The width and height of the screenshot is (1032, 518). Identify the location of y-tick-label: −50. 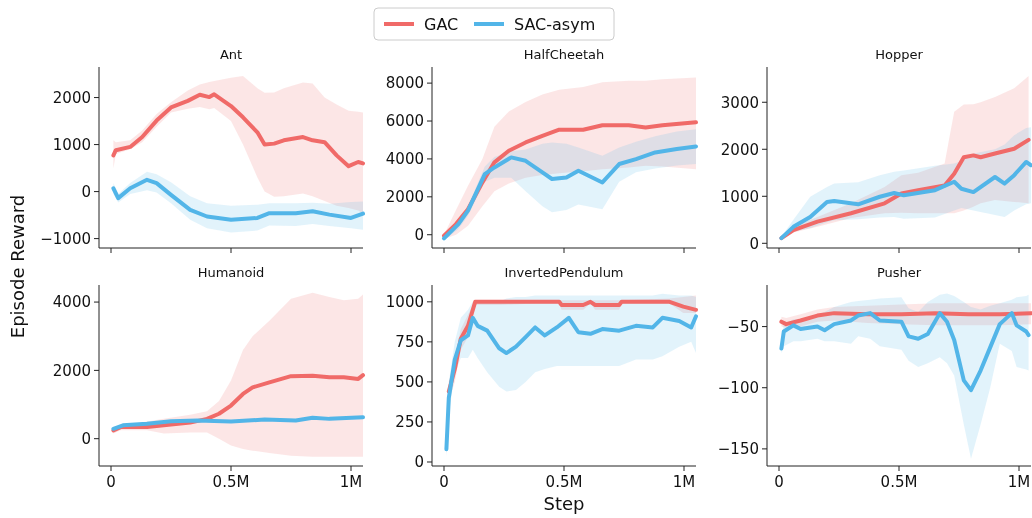
(743, 326).